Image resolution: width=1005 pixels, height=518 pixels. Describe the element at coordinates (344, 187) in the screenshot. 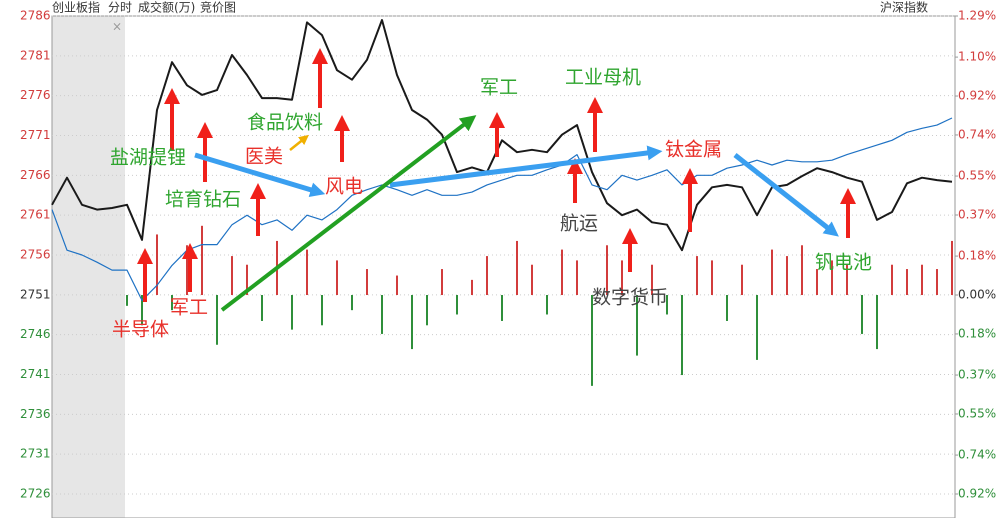

I see `annotation: 风电` at that location.